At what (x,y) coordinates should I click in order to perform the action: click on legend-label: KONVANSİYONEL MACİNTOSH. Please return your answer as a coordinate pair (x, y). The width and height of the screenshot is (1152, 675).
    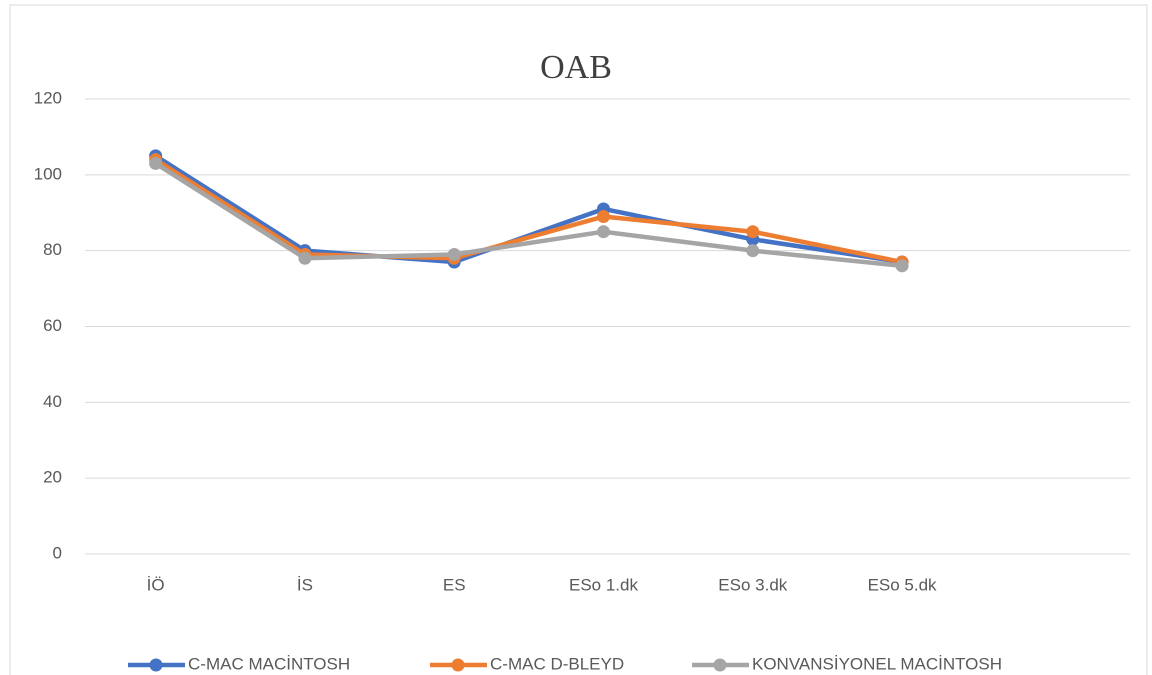
    Looking at the image, I should click on (877, 663).